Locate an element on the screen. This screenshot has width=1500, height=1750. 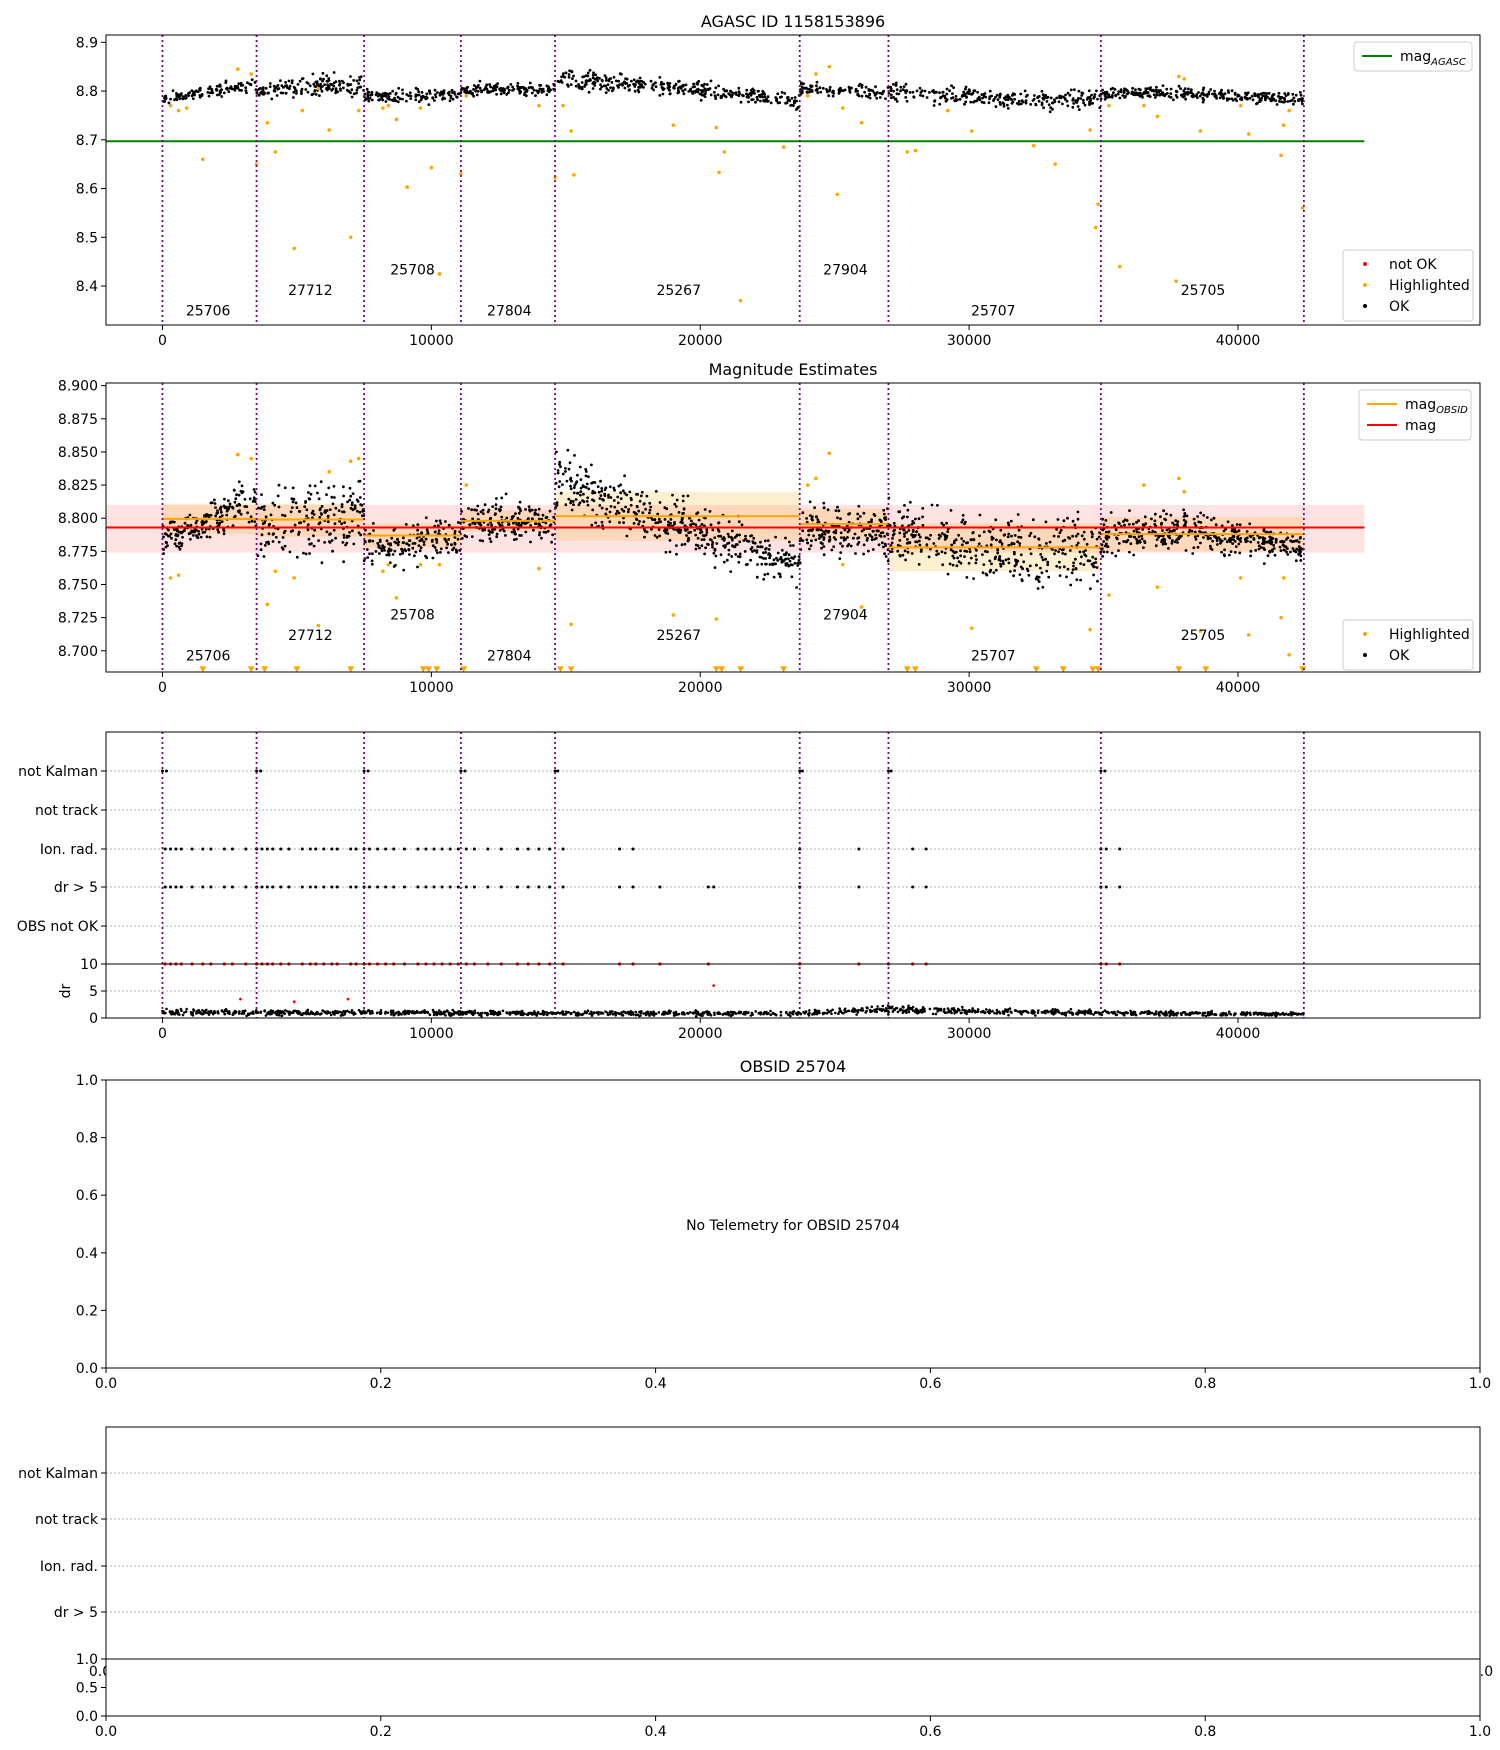
p1-obsid-label: 25708 is located at coordinates (412, 270).